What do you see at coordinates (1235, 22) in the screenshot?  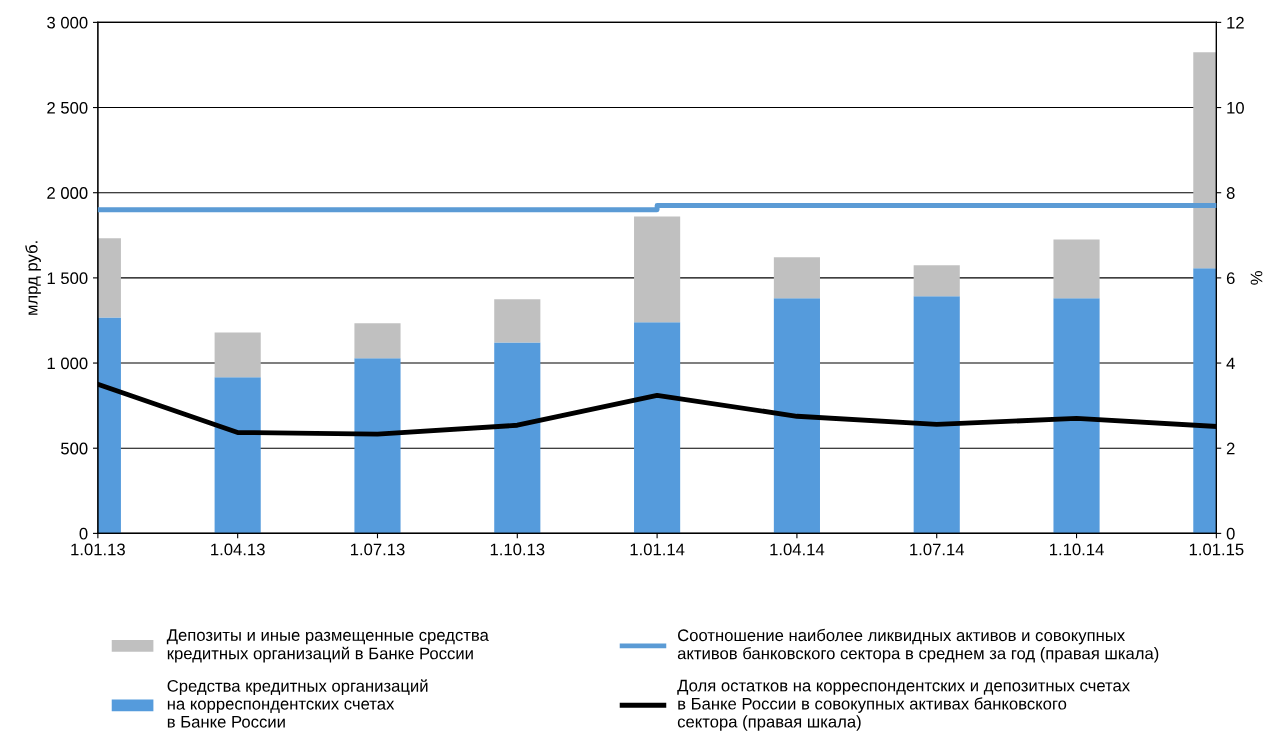 I see `y2-tick-label: 12` at bounding box center [1235, 22].